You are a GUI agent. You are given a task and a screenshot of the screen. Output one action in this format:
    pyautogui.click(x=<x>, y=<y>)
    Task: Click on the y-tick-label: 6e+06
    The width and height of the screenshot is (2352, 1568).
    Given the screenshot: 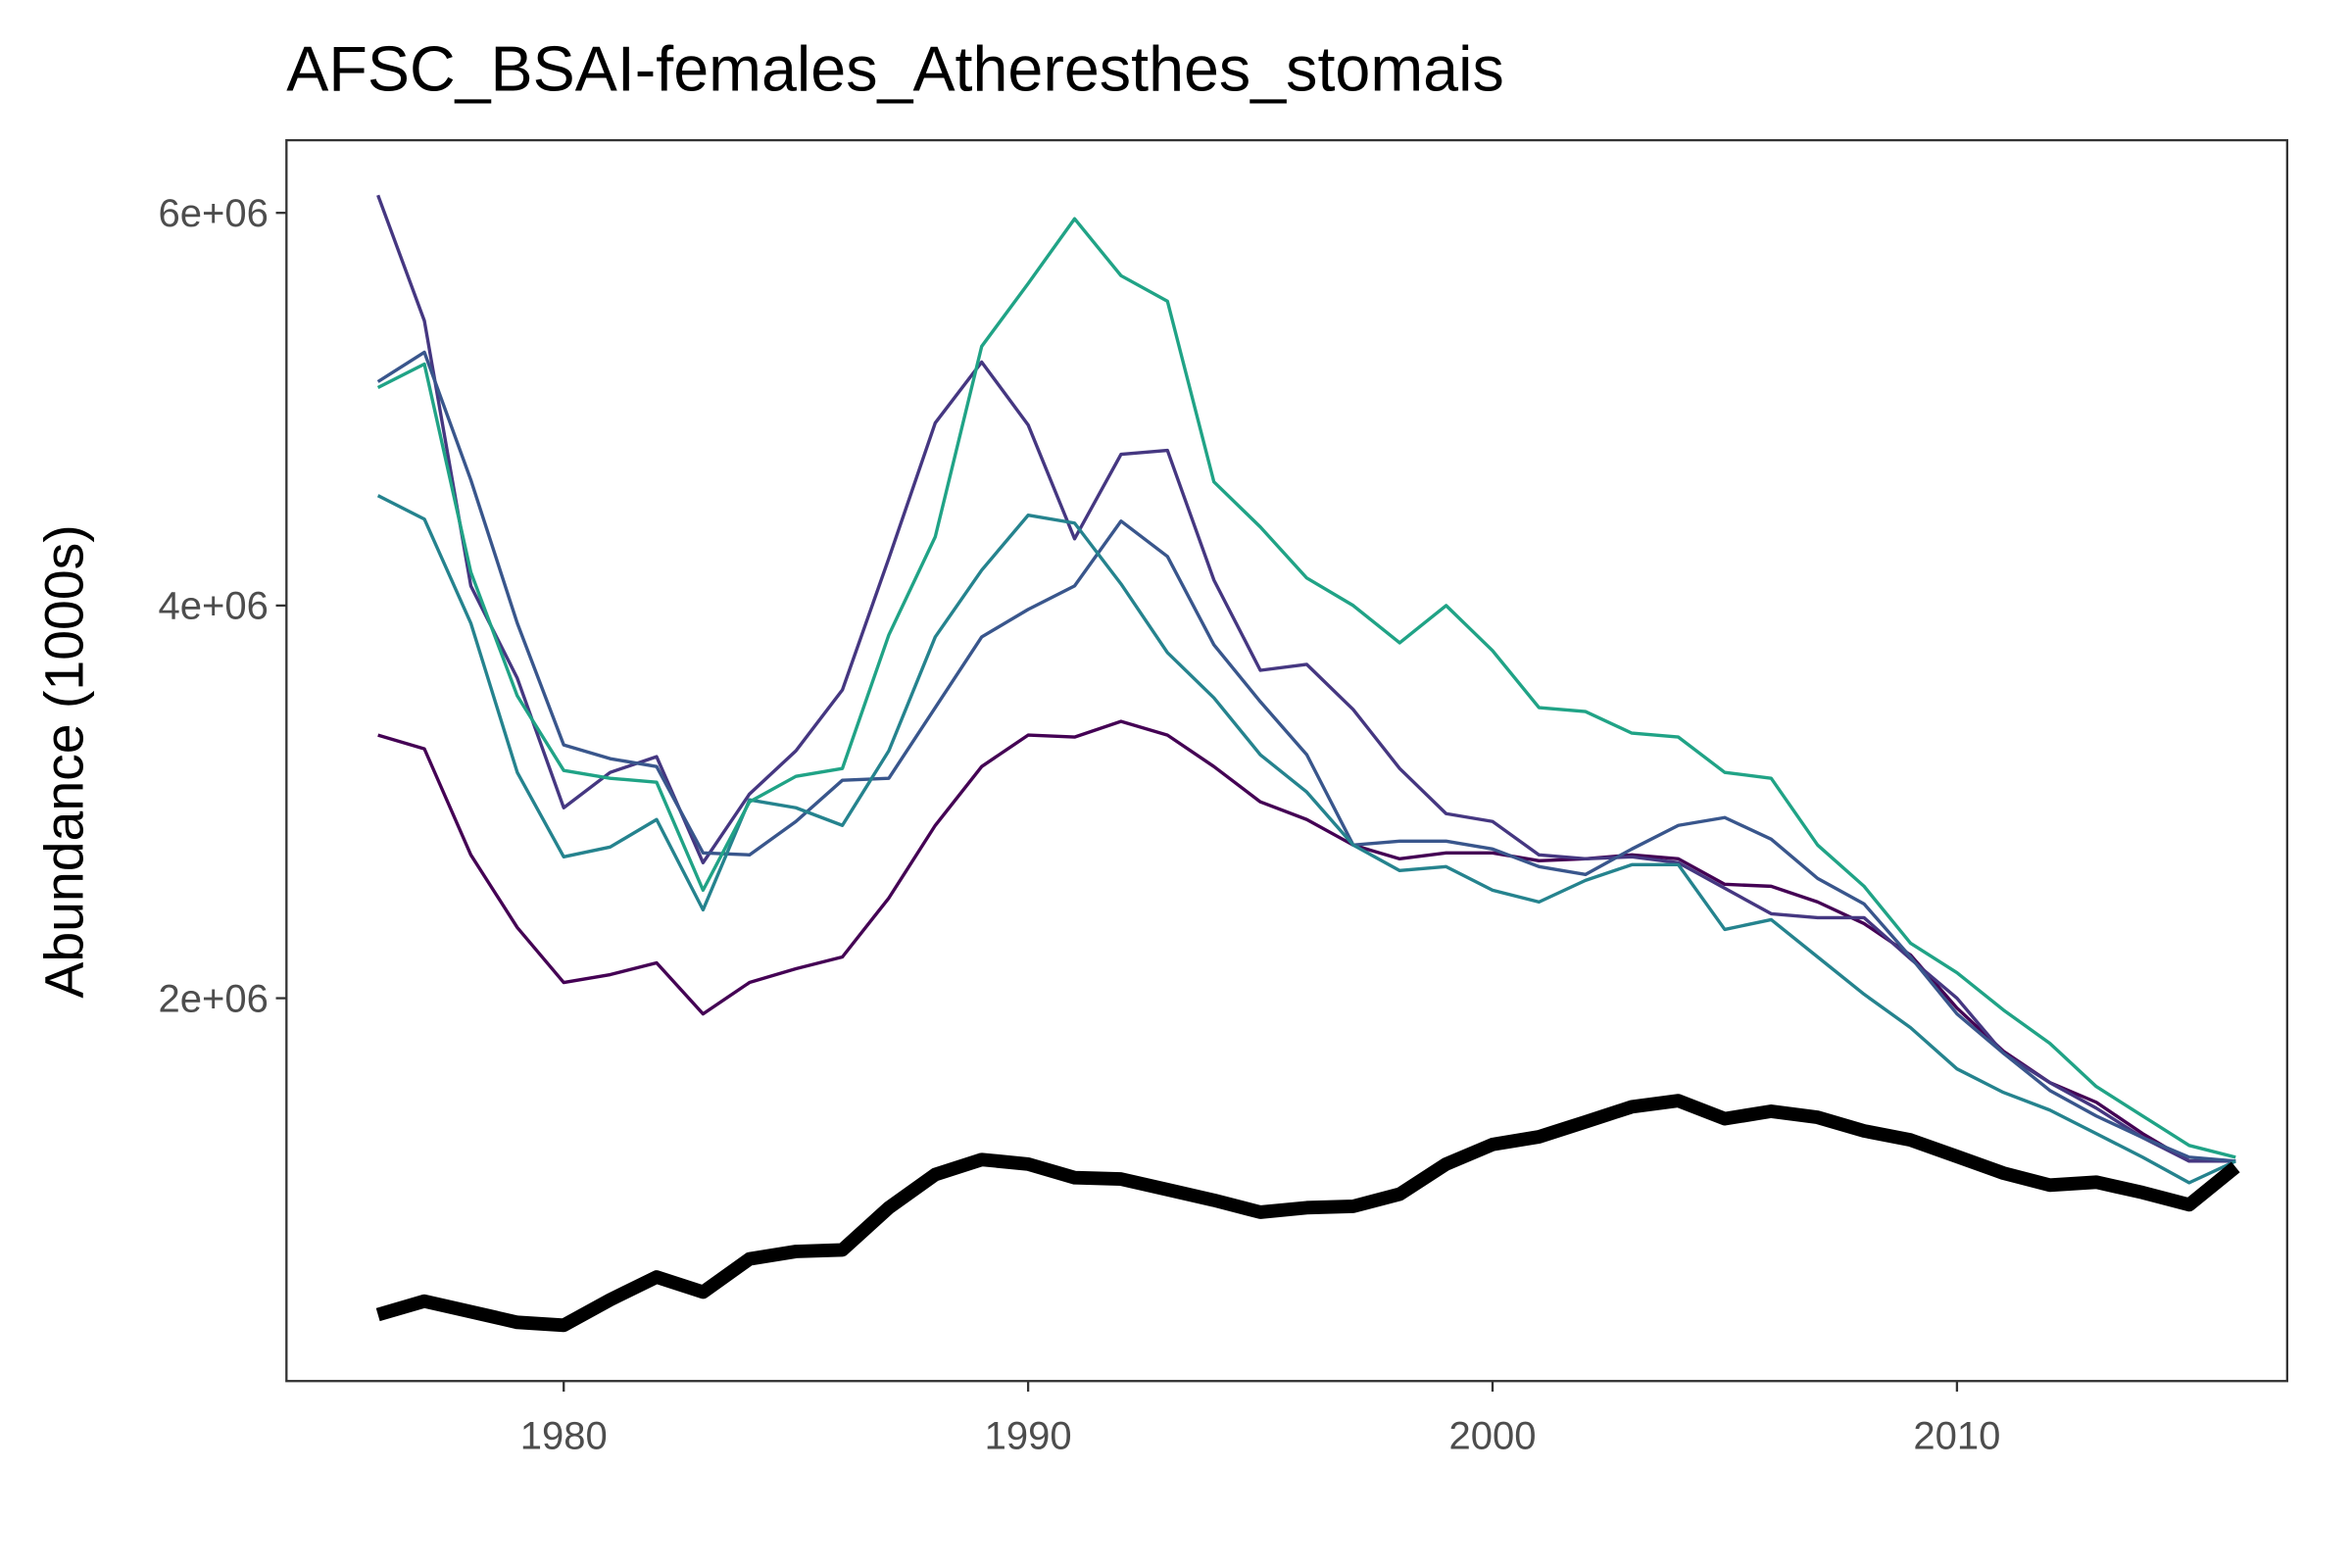 What is the action you would take?
    pyautogui.click(x=214, y=213)
    